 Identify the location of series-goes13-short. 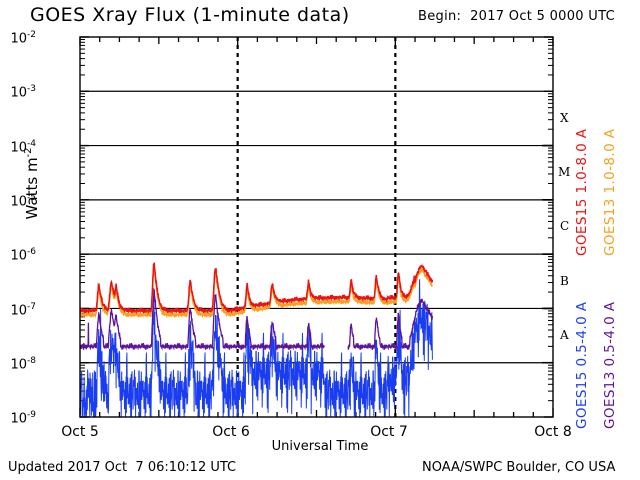
(257, 319).